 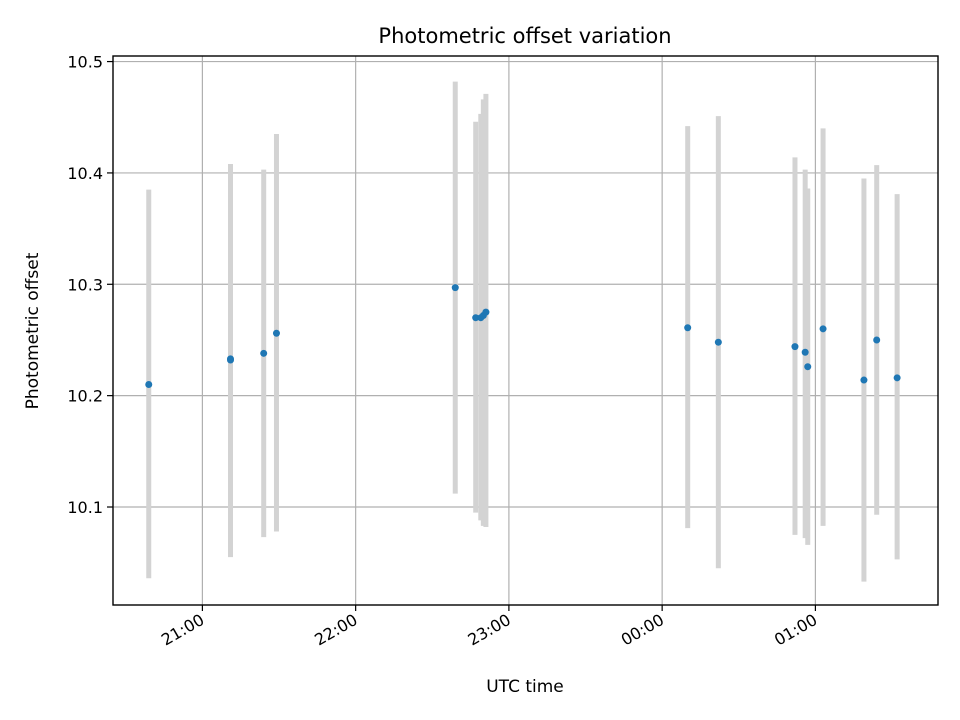 I want to click on y-tick-label: 10.5, so click(x=85, y=62).